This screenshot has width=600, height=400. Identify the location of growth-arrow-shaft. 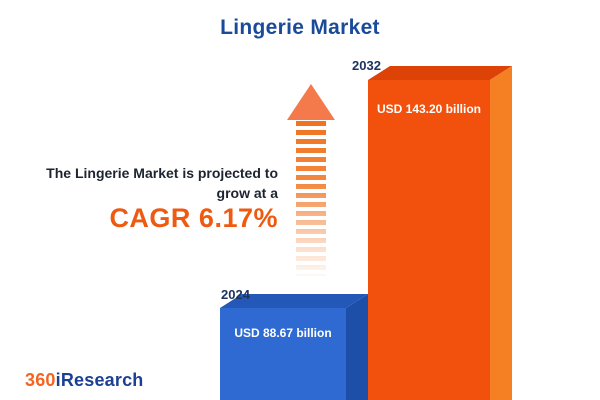
(311, 198).